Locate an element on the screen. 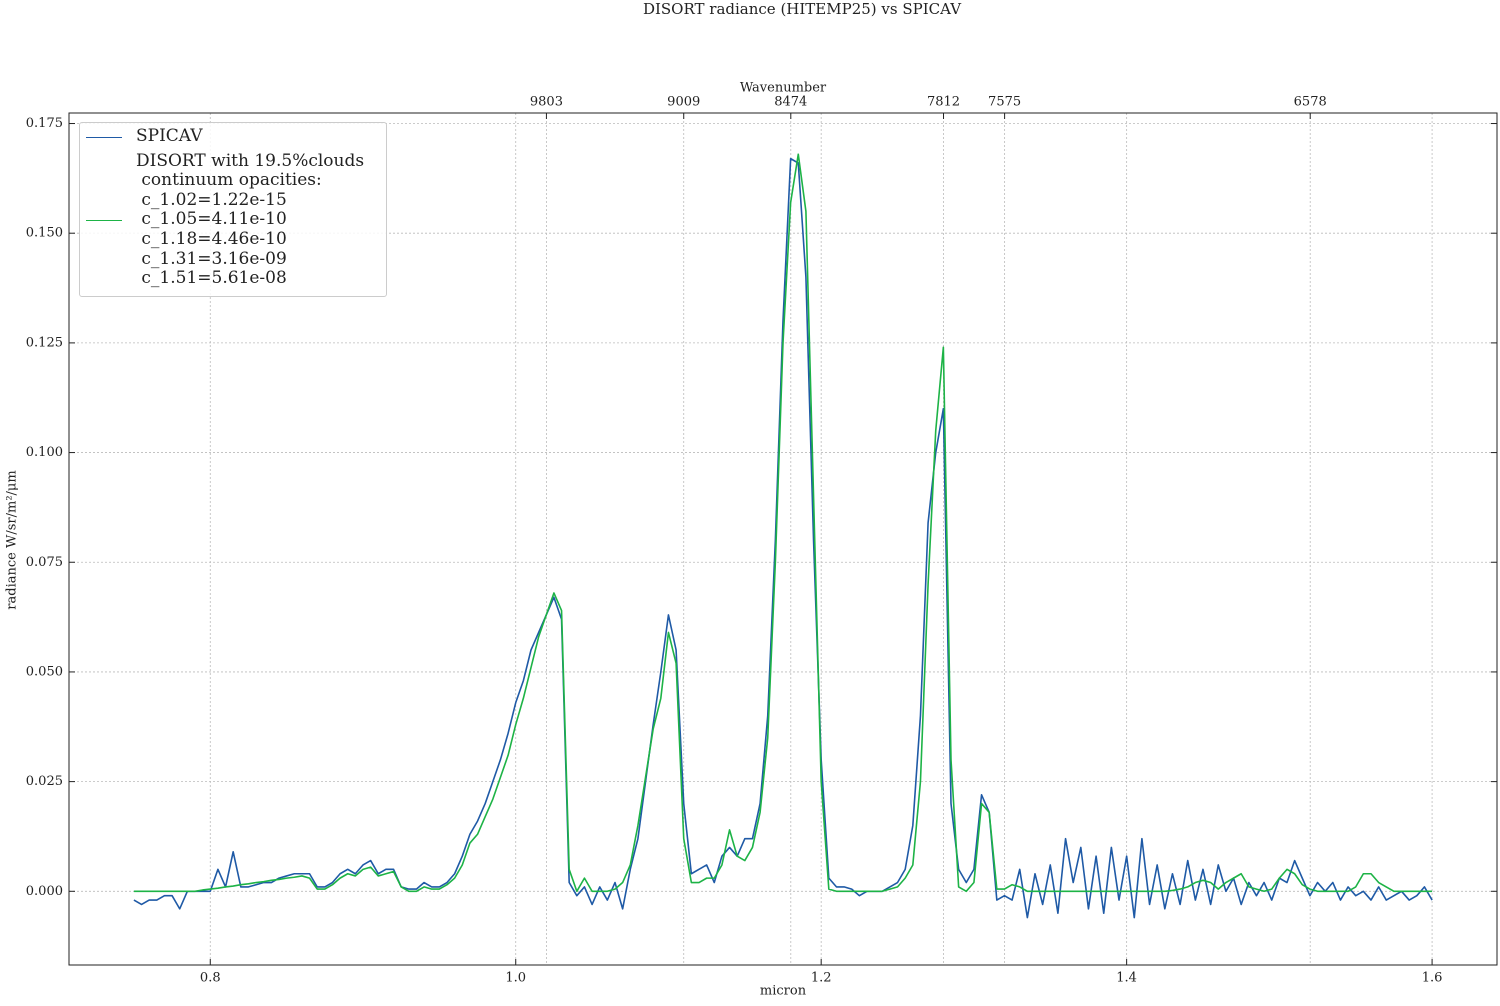 This screenshot has height=1006, width=1500. chart-title: DISORT radiance (HITEMP25) vs SPICAV is located at coordinates (802, 9).